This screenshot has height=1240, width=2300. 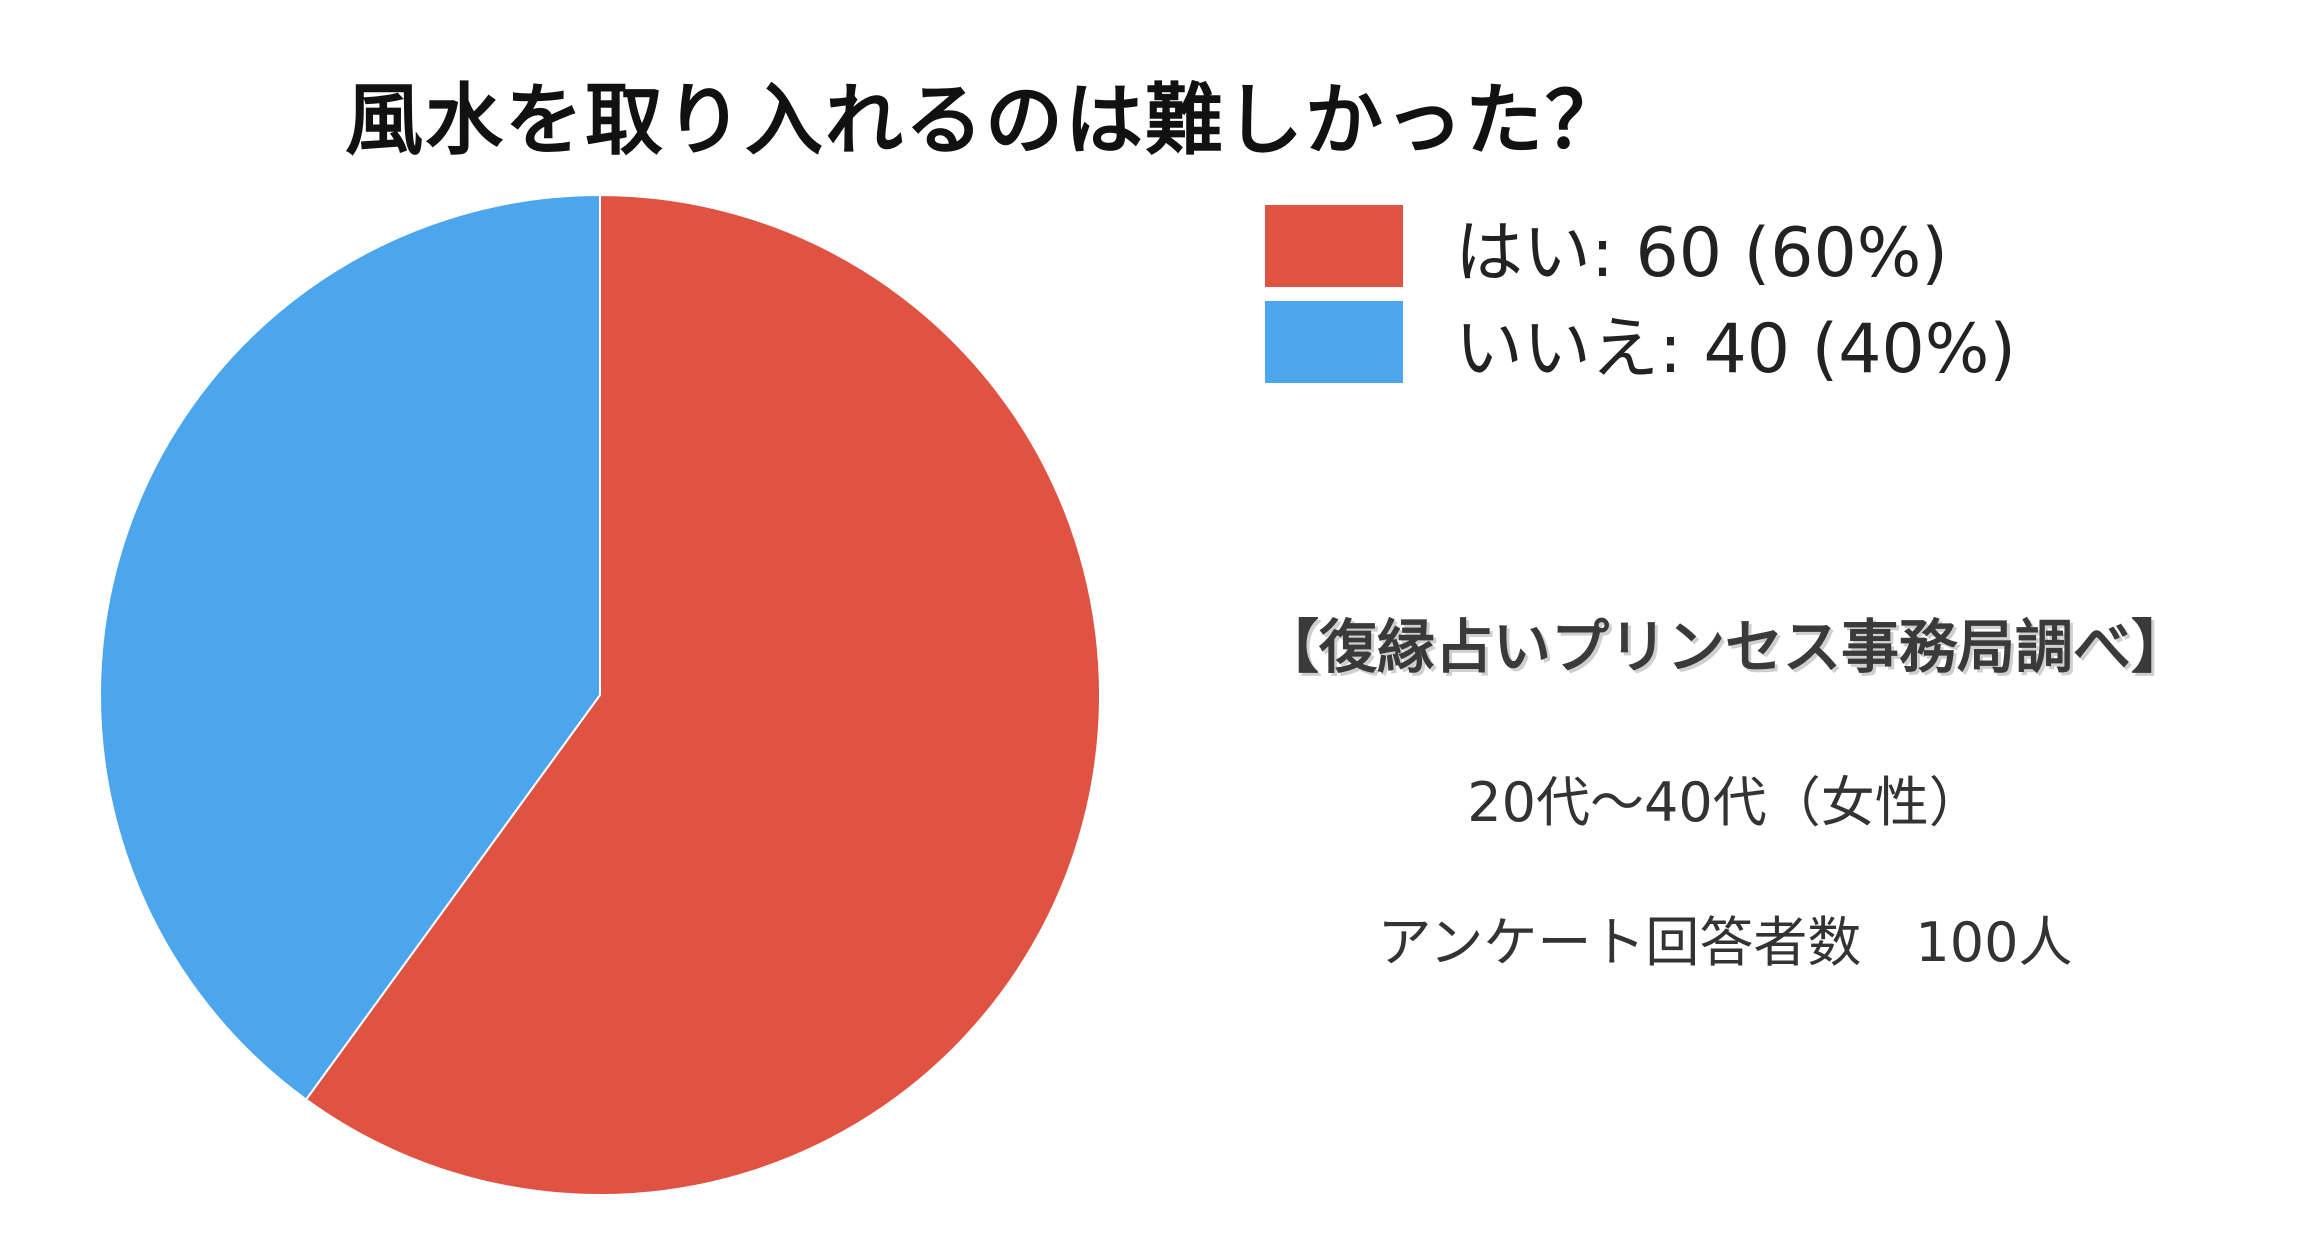 What do you see at coordinates (1725, 802) in the screenshot?
I see `demographic-note: 20代〜40代（女性）` at bounding box center [1725, 802].